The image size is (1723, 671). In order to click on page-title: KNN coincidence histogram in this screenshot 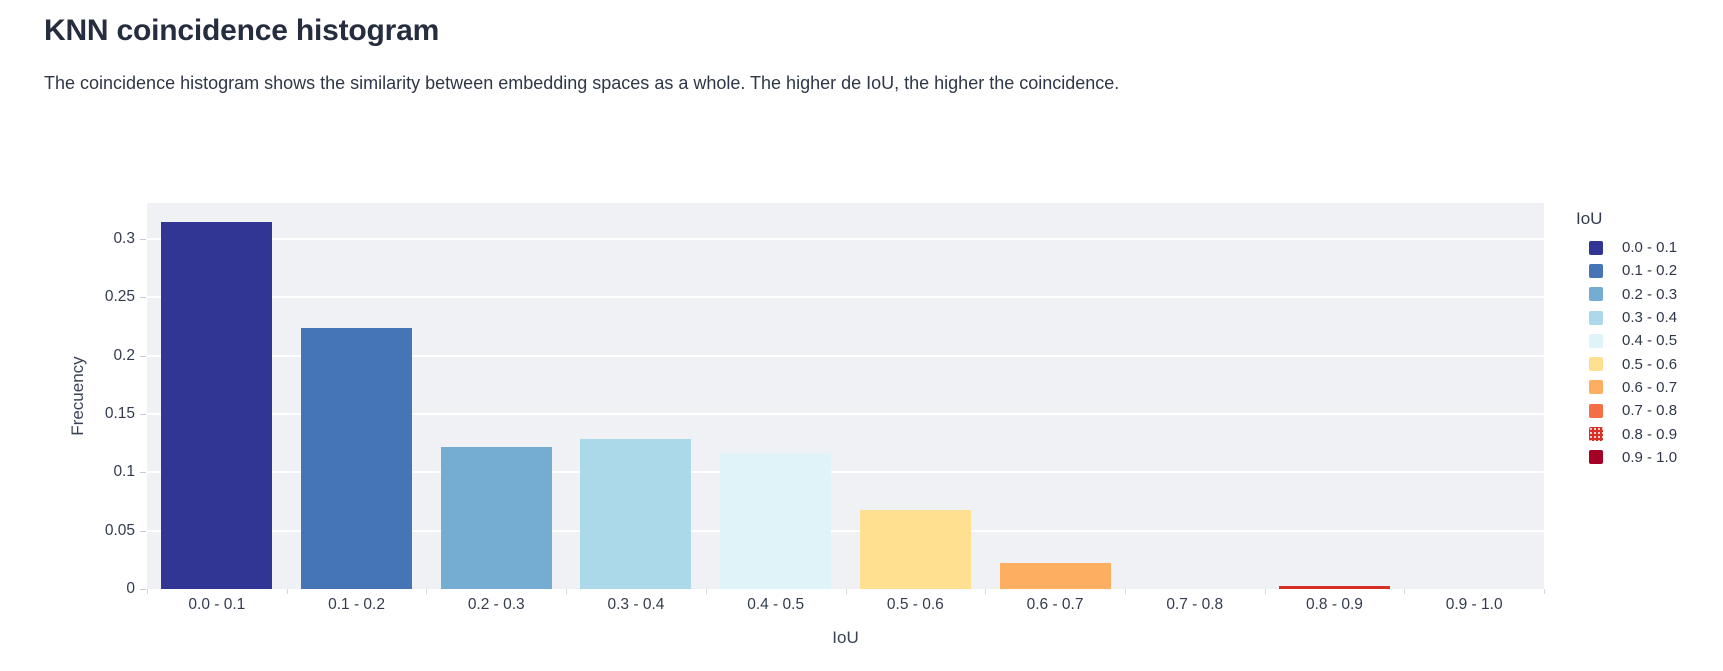, I will do `click(242, 30)`.